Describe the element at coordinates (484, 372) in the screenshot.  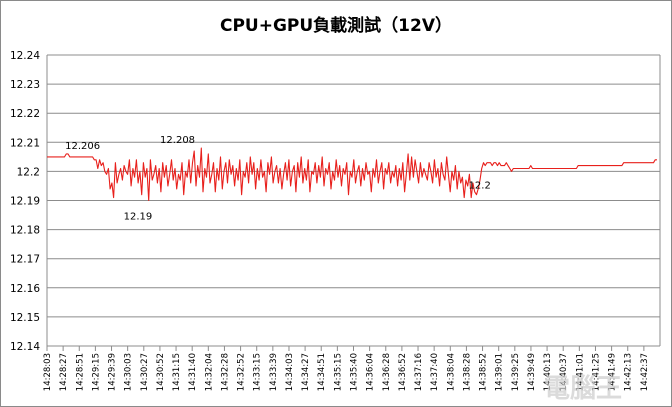
I see `x-tick-label: 14:38:52` at that location.